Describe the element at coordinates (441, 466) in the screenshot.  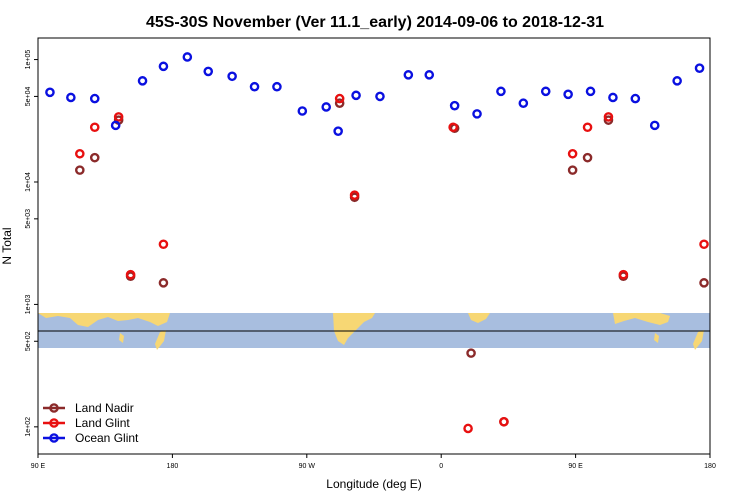
I see `x-tick-label: 0` at that location.